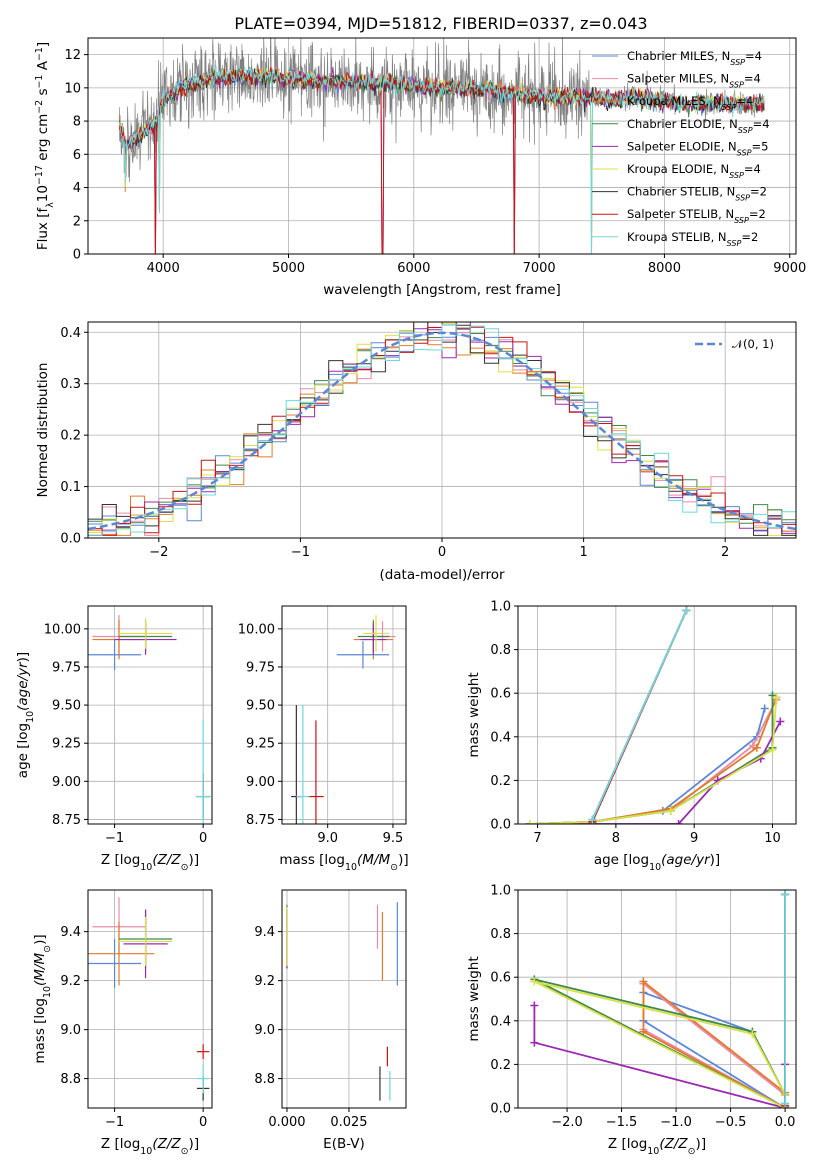 The height and width of the screenshot is (1170, 819). Describe the element at coordinates (690, 103) in the screenshot. I see `legend-label: Kroupa MILES, NSSP=4` at that location.